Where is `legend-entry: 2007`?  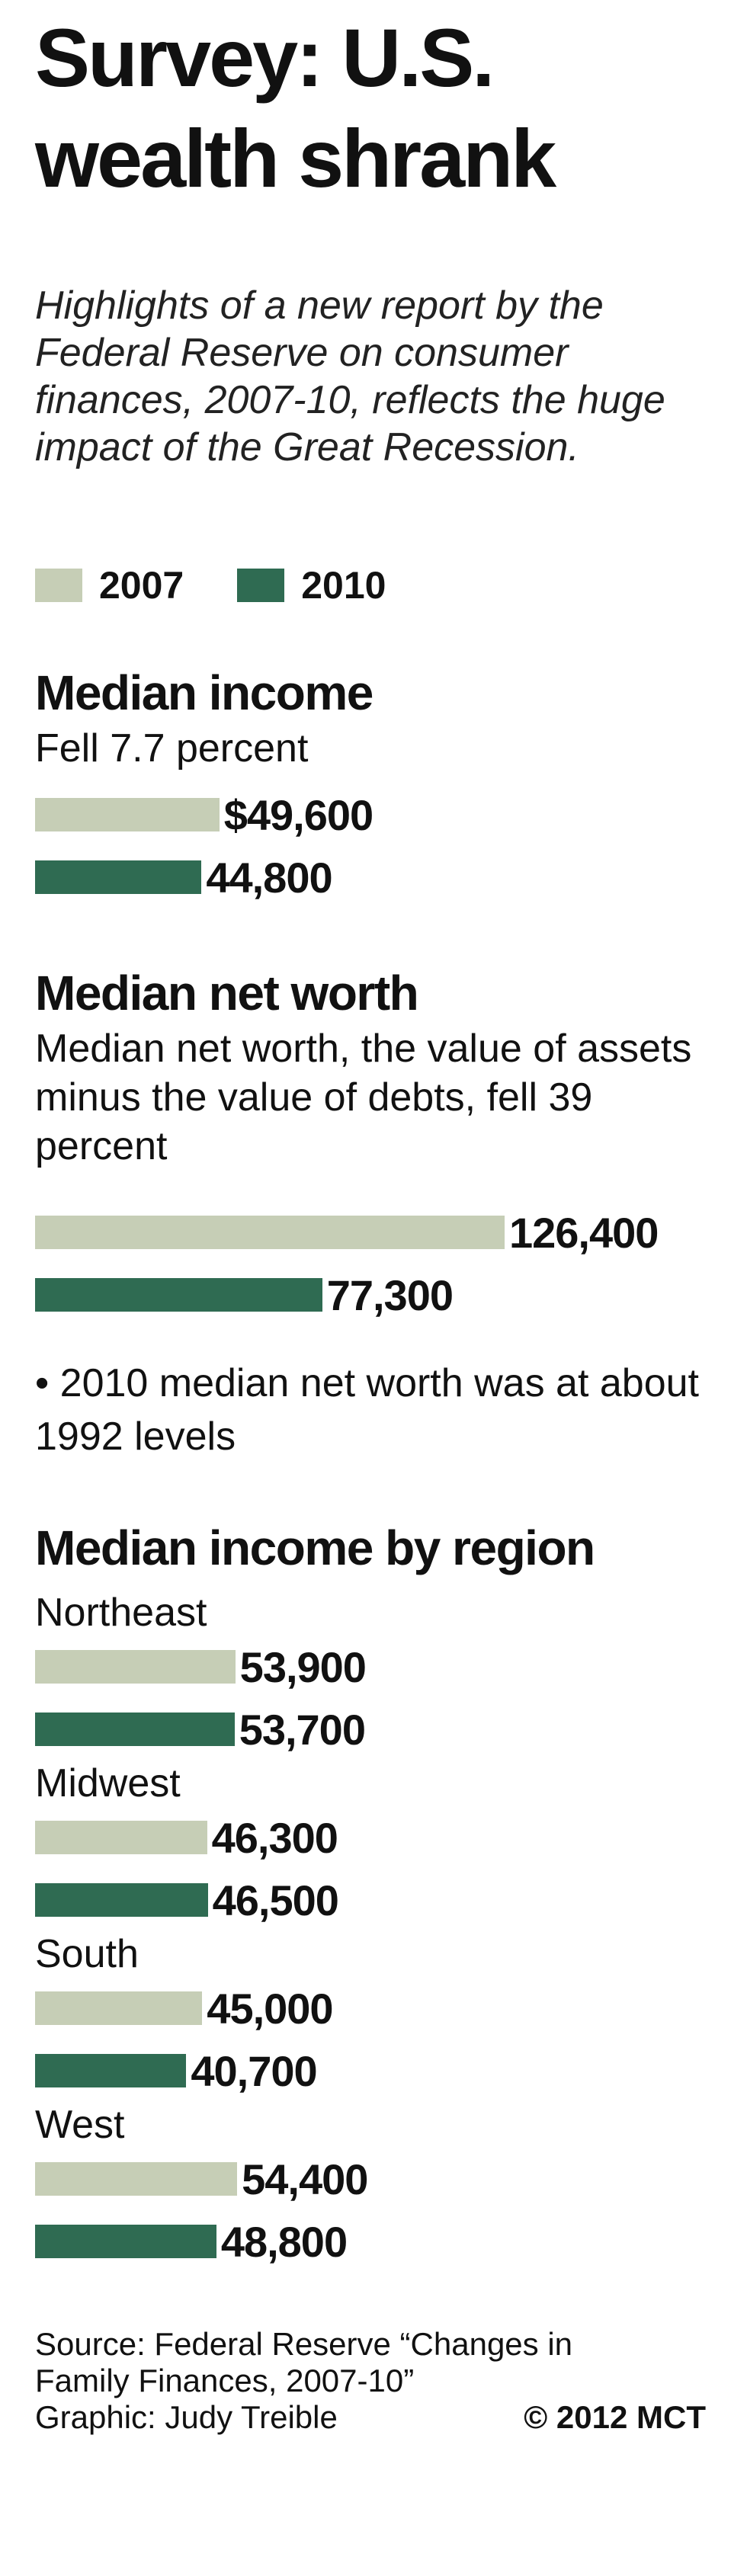
legend-entry: 2007 is located at coordinates (110, 585).